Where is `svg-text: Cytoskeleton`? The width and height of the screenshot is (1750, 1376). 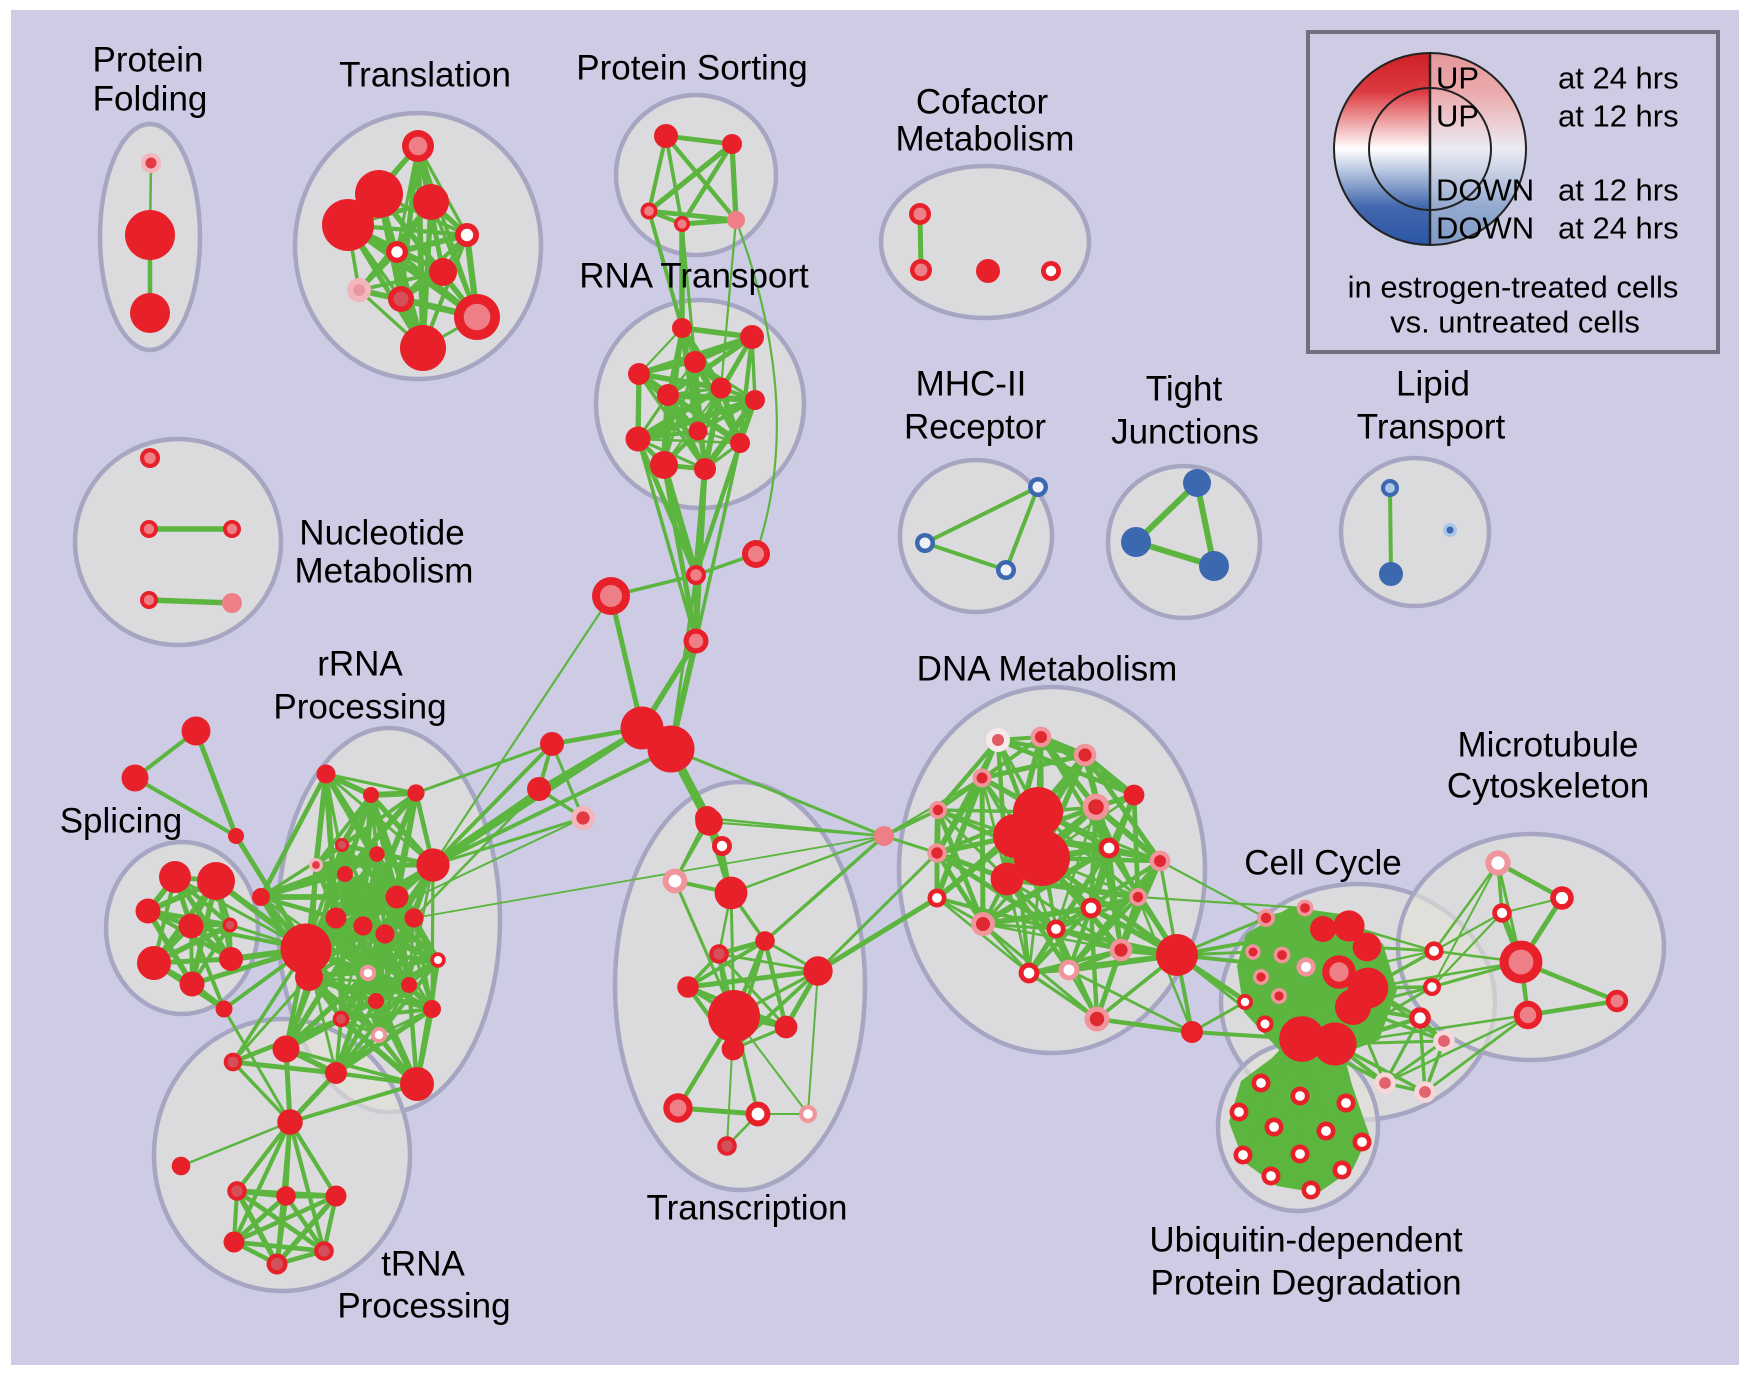
svg-text: Cytoskeleton is located at coordinates (1548, 786).